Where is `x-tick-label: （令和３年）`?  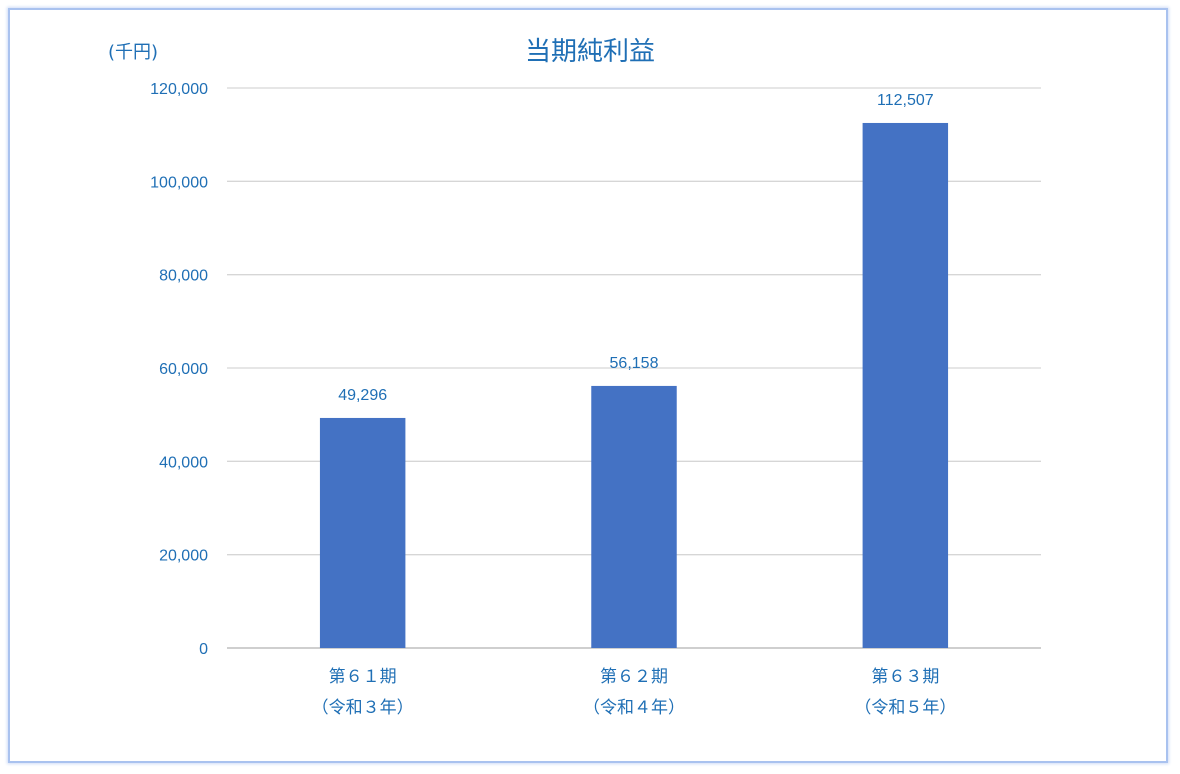
x-tick-label: （令和３年） is located at coordinates (363, 708).